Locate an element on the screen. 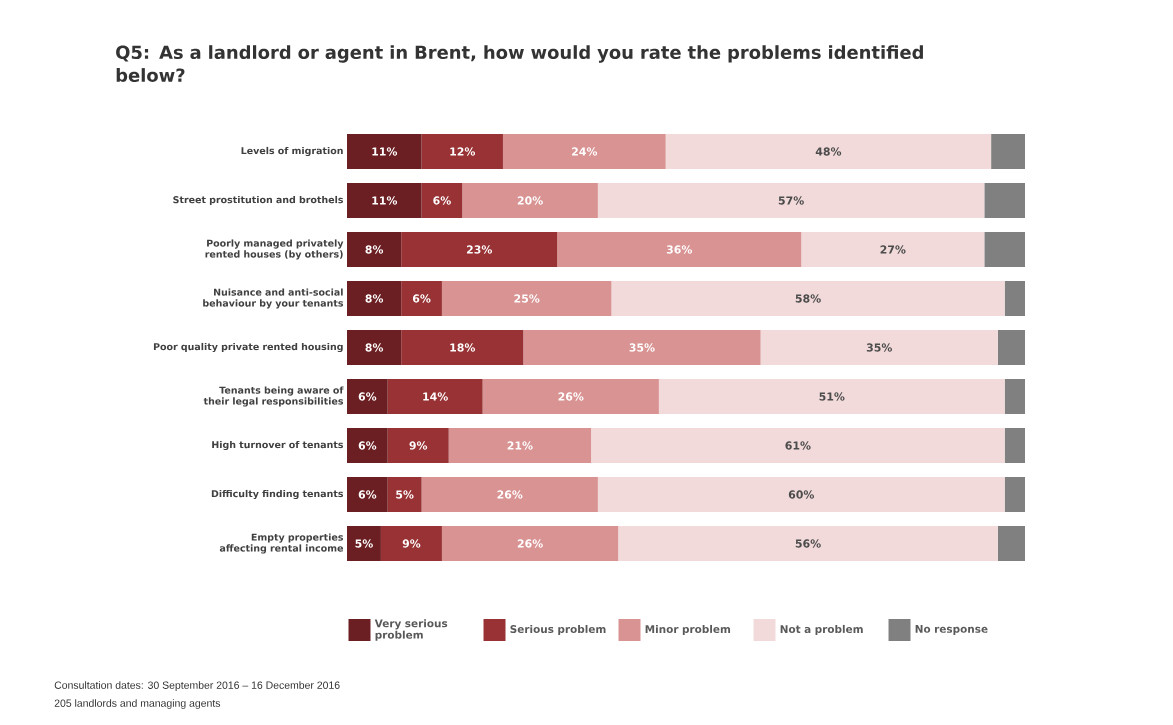 The height and width of the screenshot is (725, 1173). legend-label: Not a problem is located at coordinates (821, 630).